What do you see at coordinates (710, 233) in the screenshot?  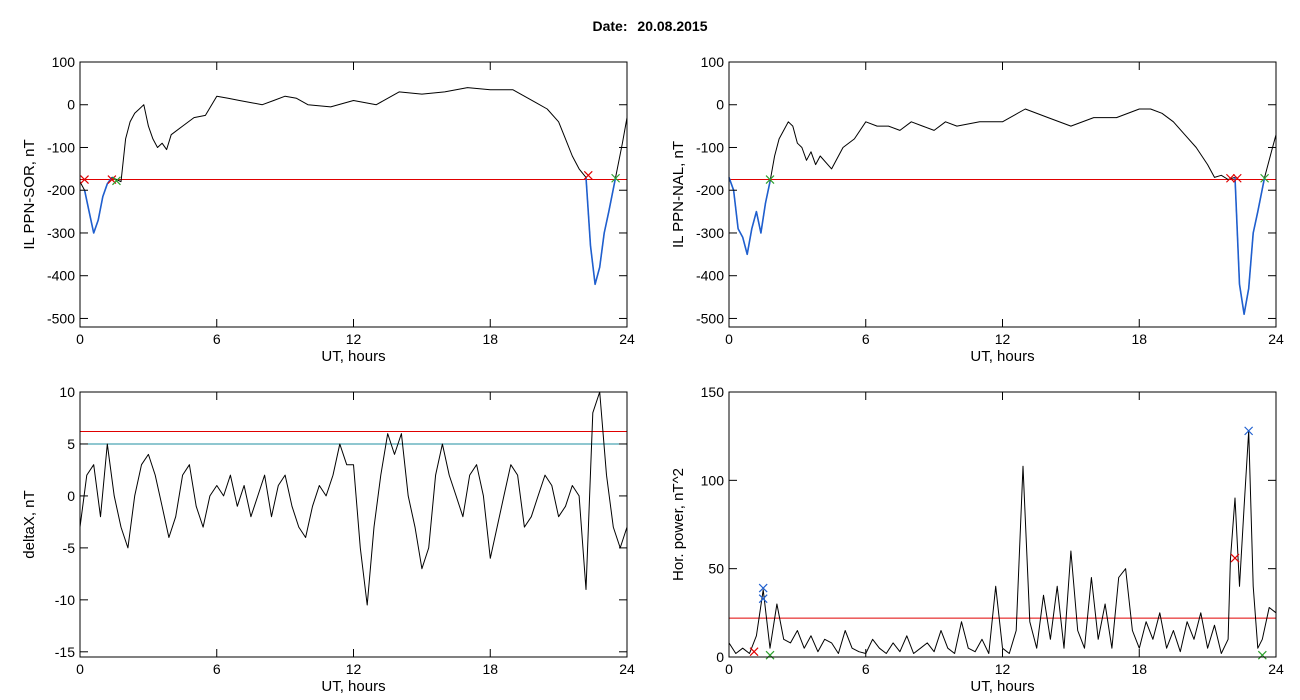 I see `chart-nal-ytick-label-2: -300` at bounding box center [710, 233].